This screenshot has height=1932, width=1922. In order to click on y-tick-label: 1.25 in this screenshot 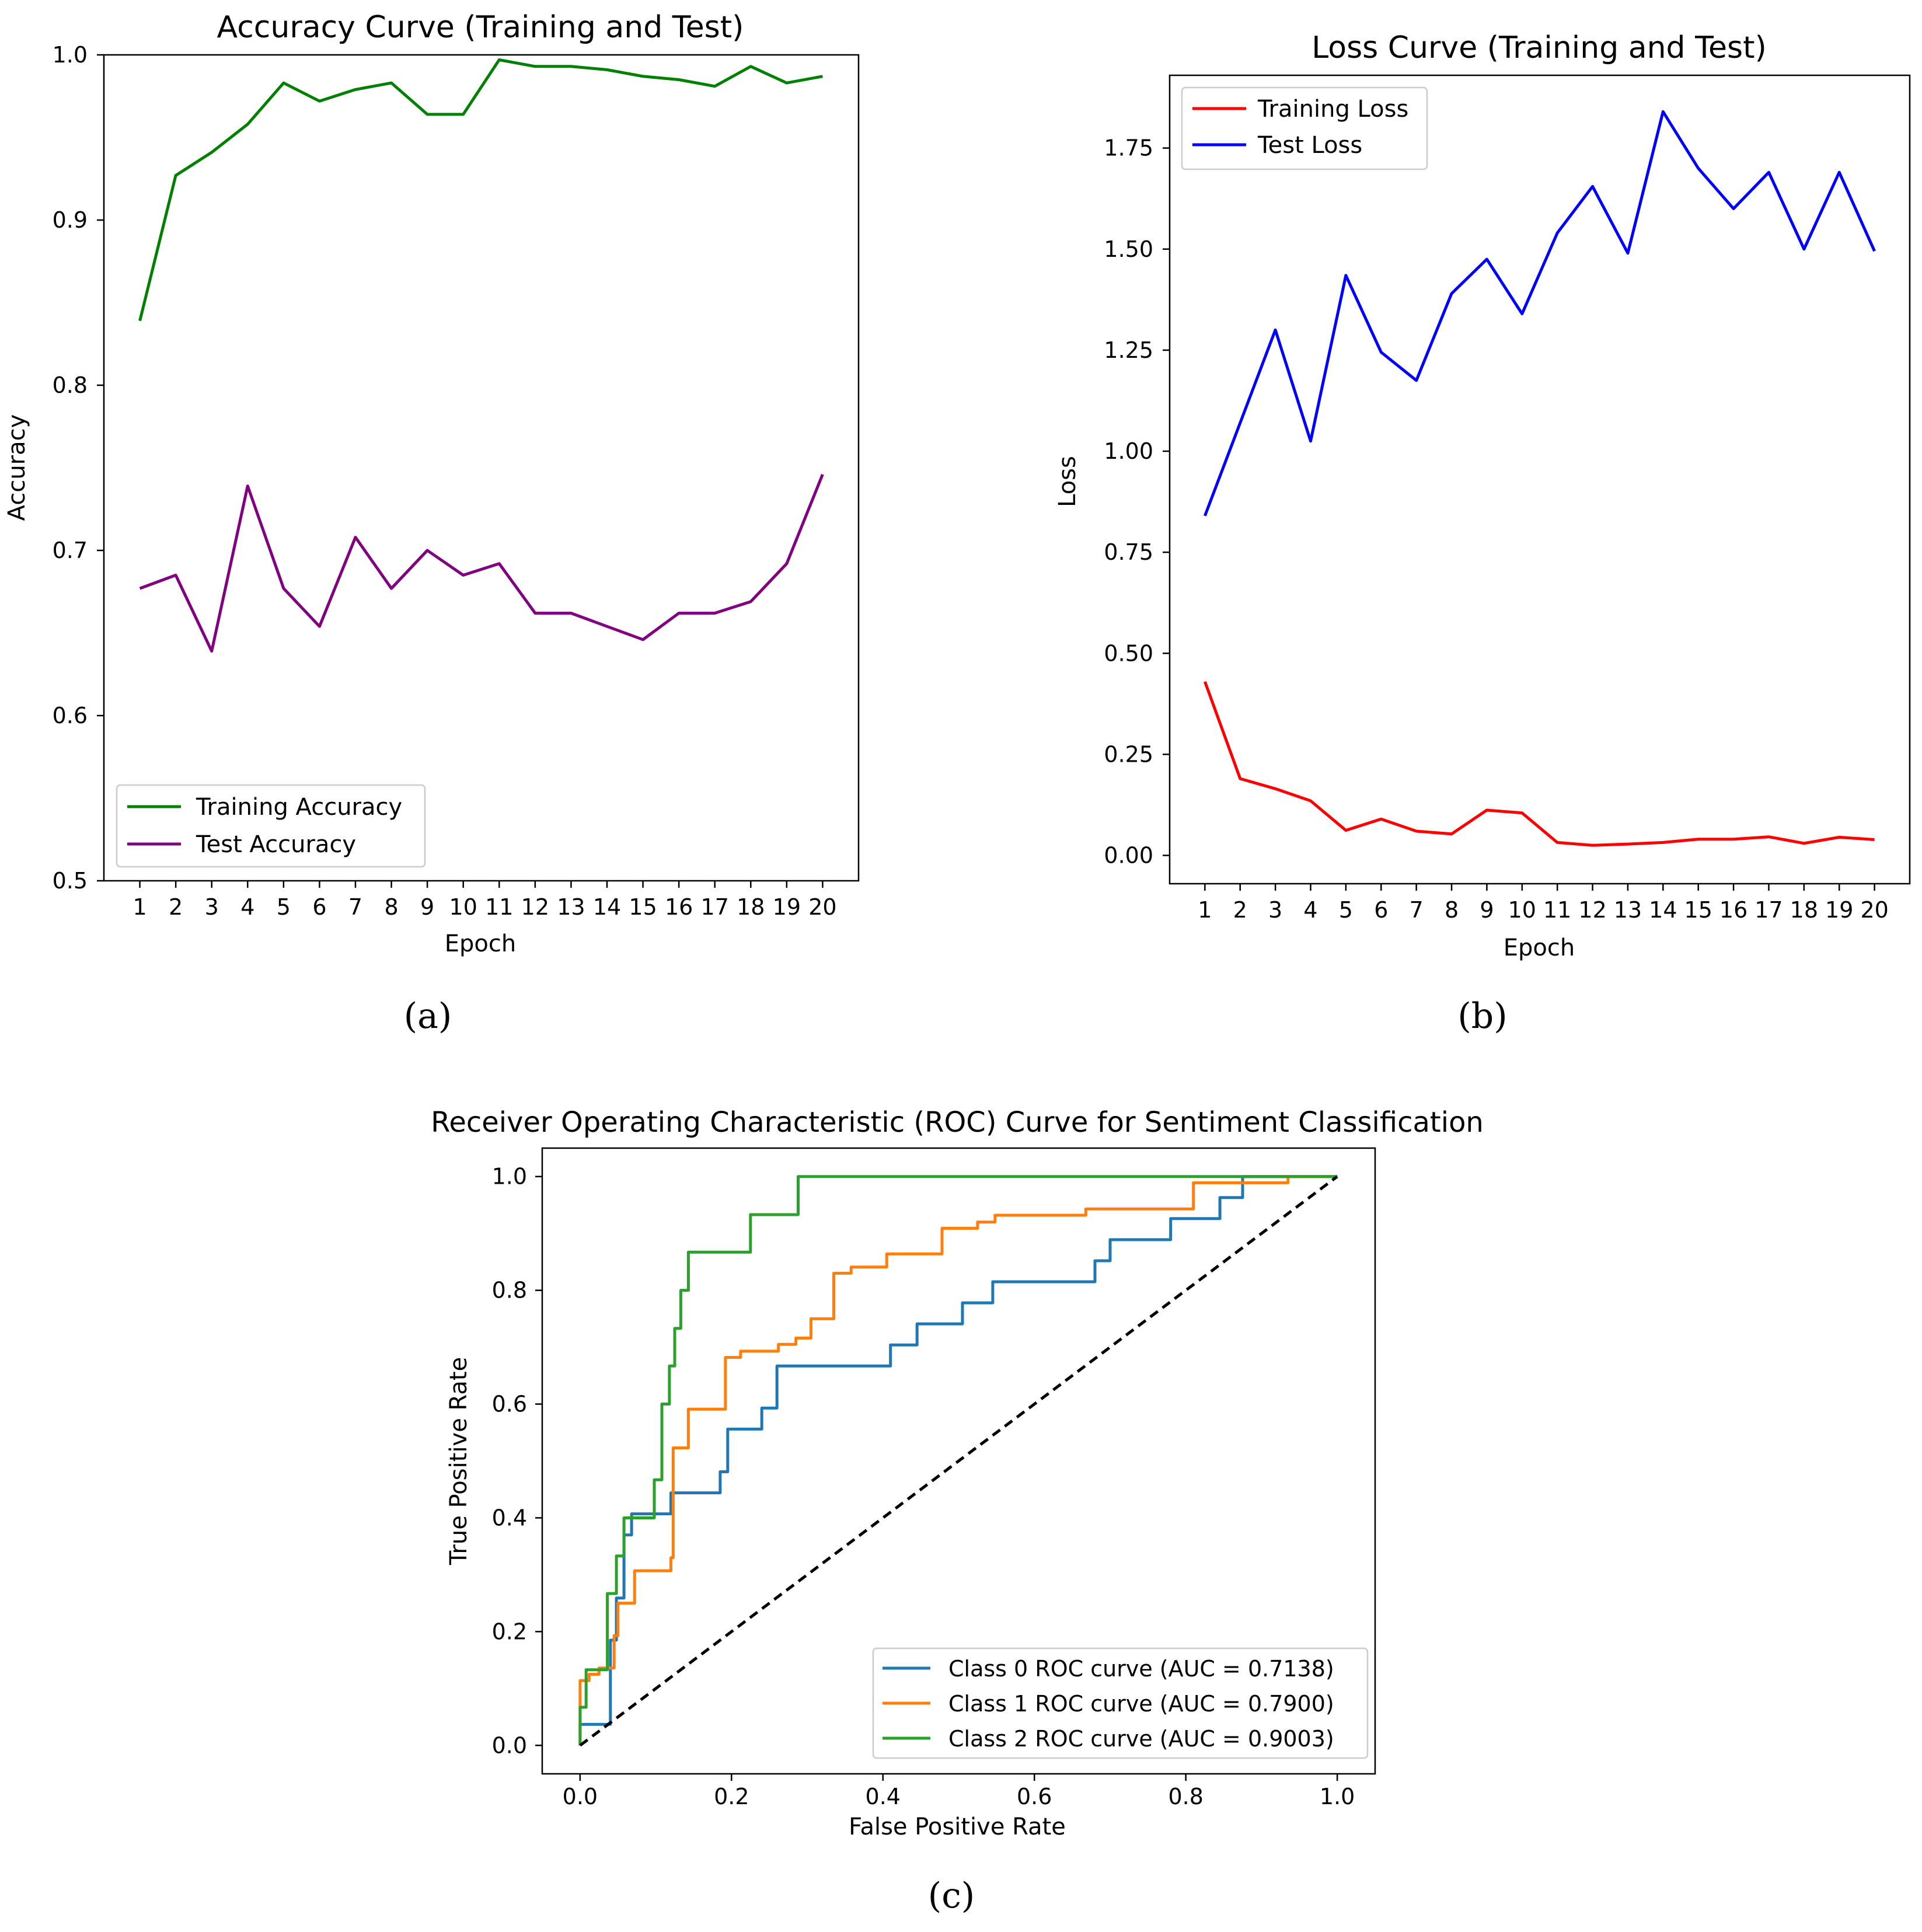, I will do `click(1128, 350)`.